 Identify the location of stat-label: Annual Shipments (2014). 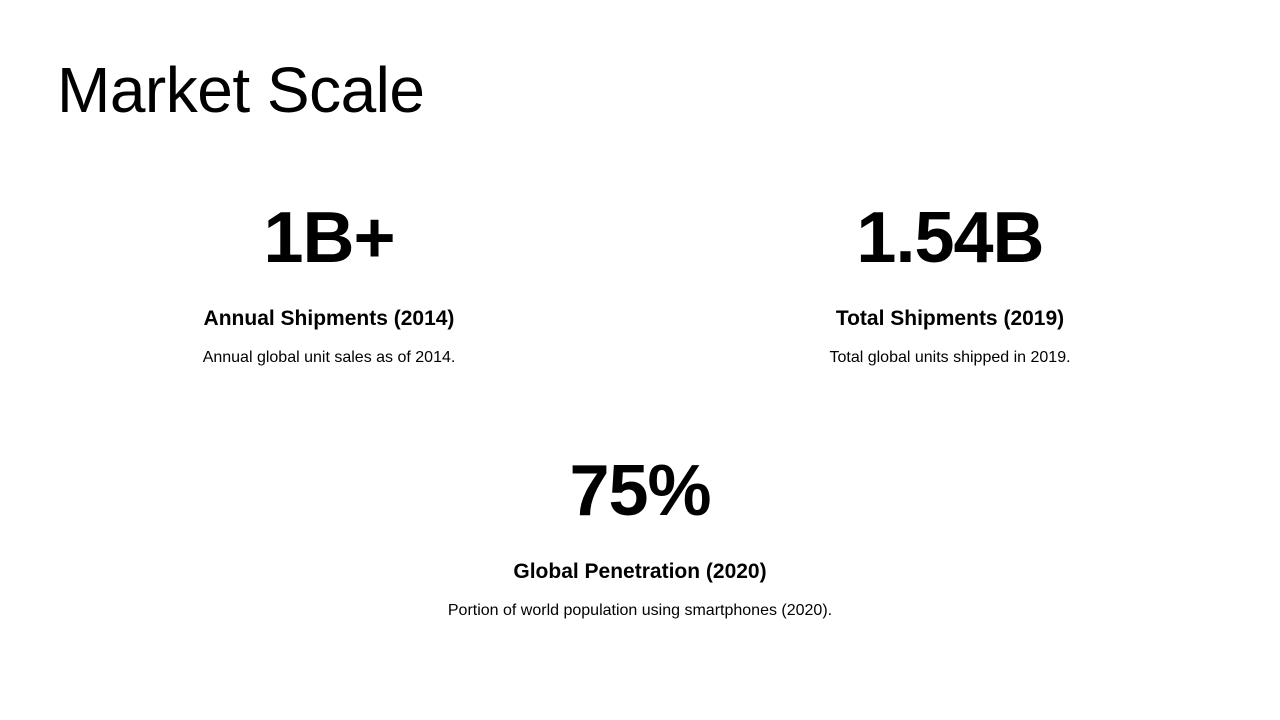
(329, 318).